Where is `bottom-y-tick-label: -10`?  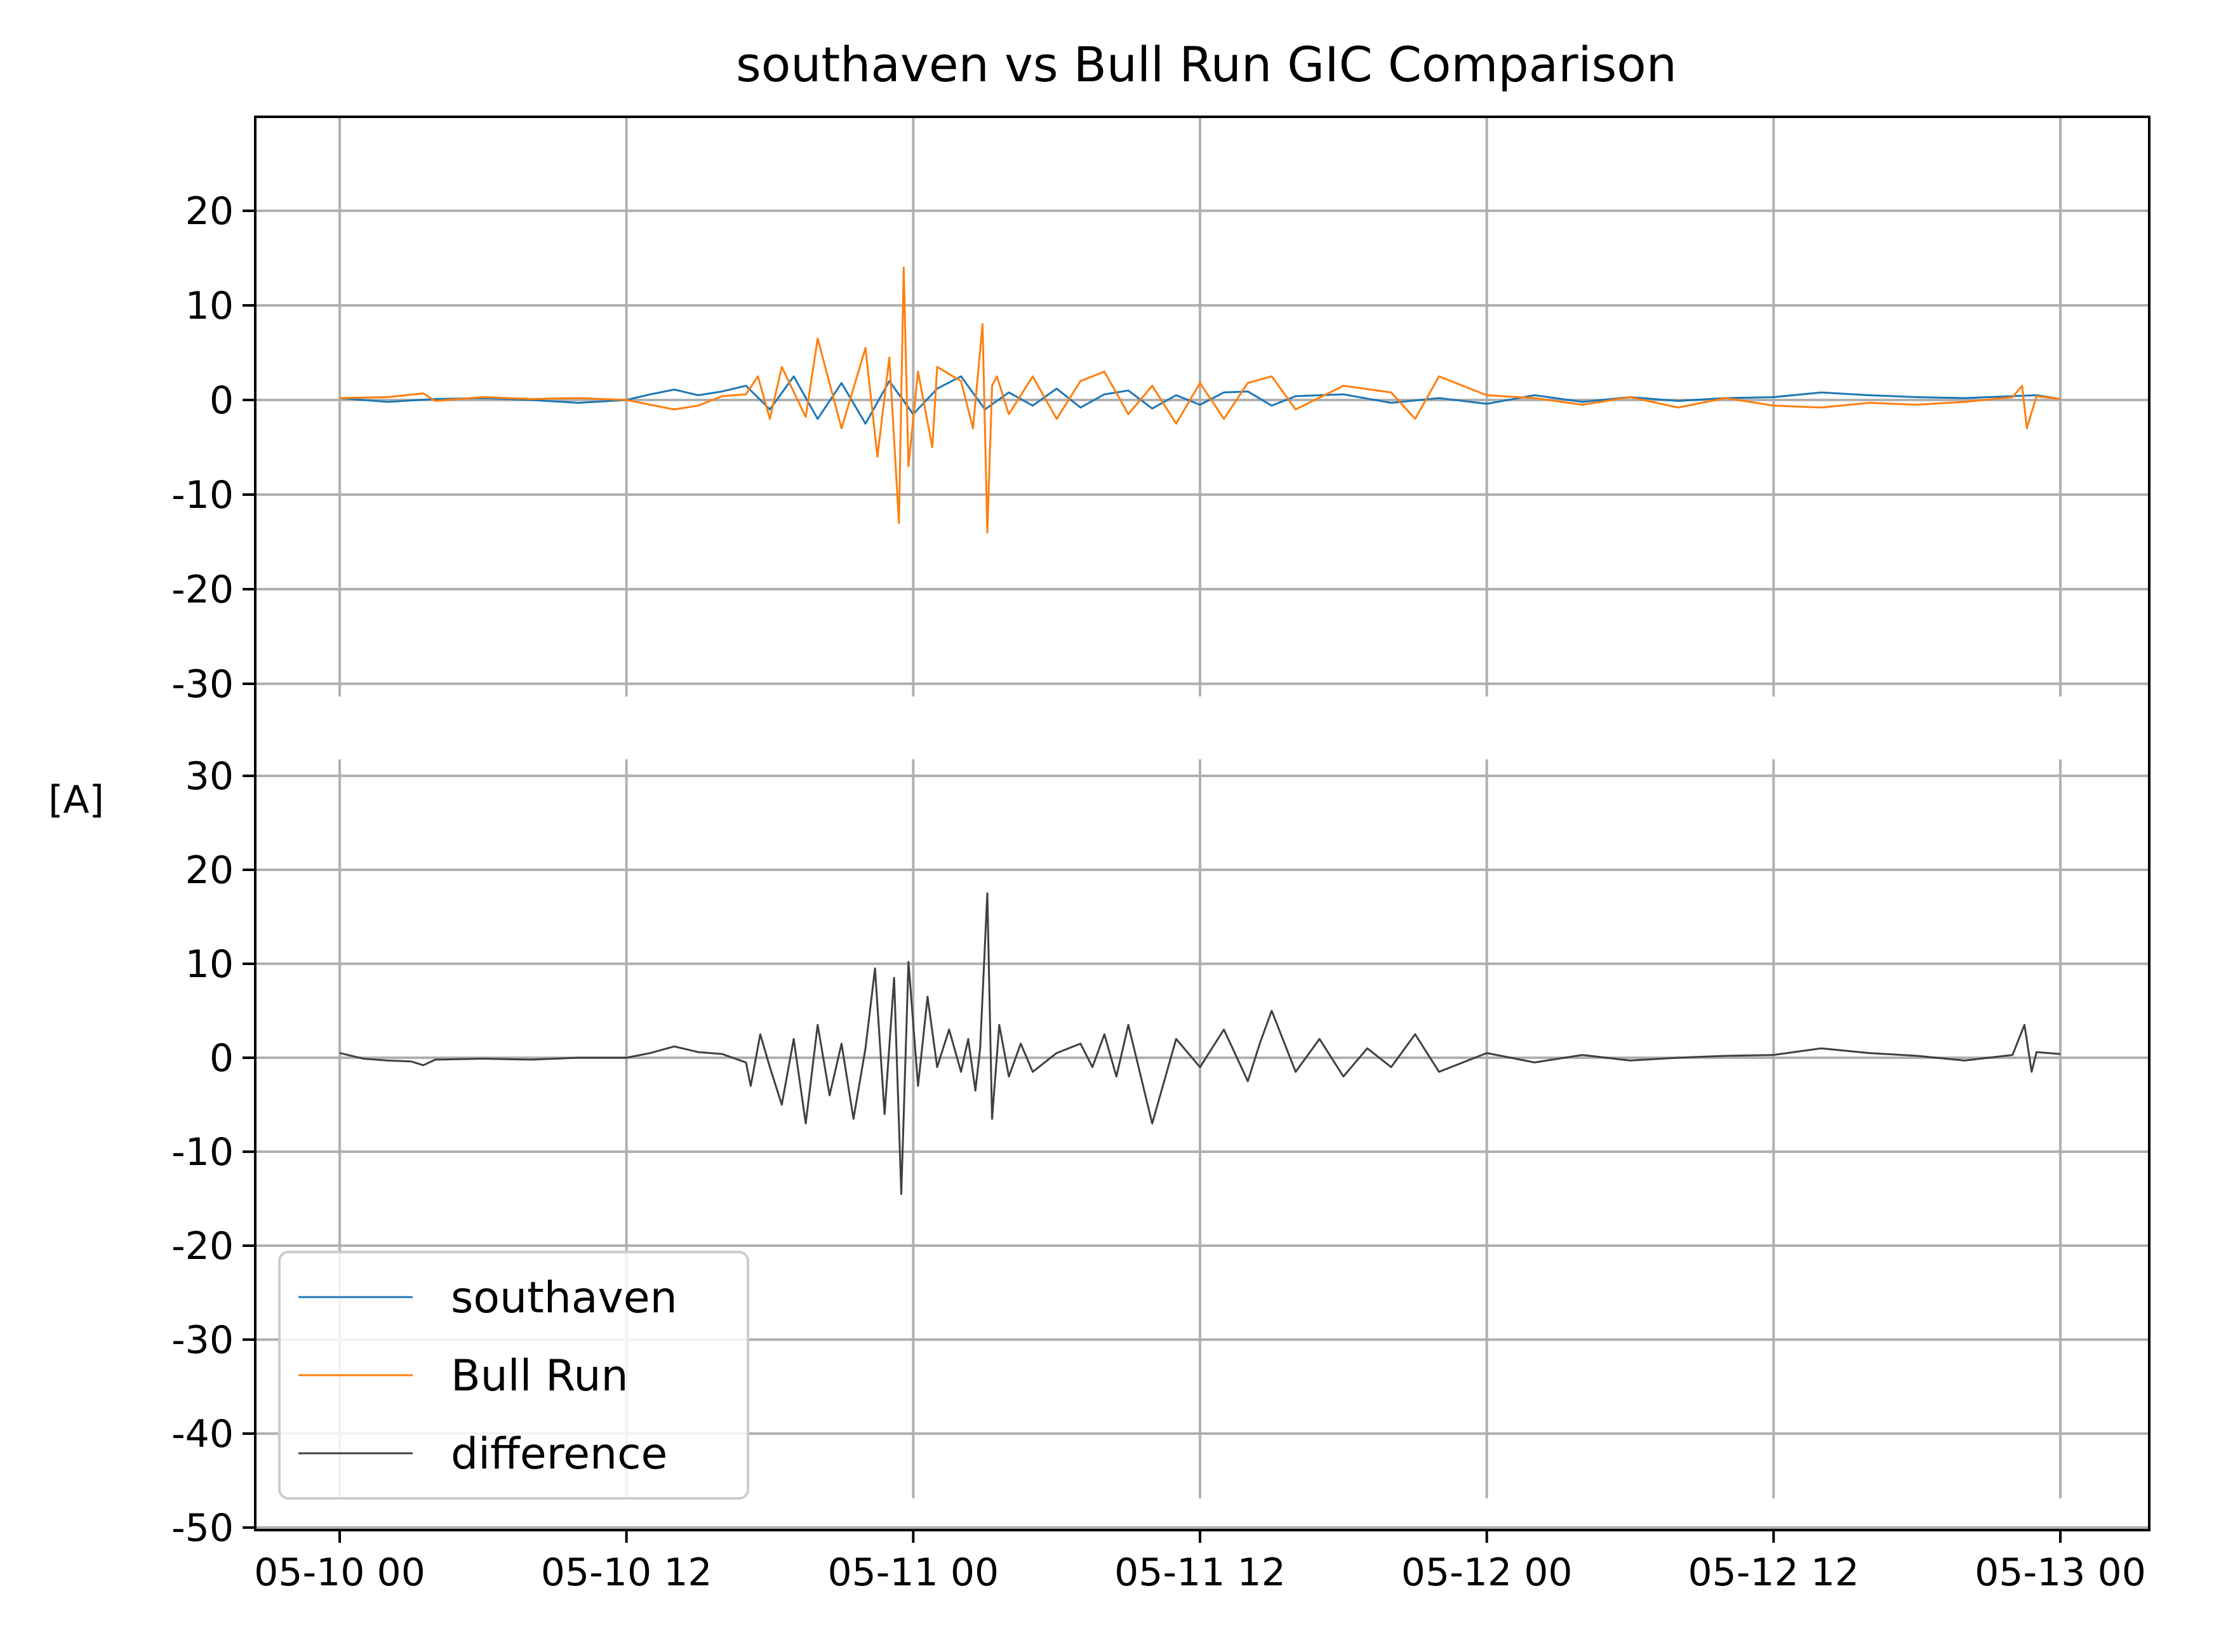 bottom-y-tick-label: -10 is located at coordinates (202, 1152).